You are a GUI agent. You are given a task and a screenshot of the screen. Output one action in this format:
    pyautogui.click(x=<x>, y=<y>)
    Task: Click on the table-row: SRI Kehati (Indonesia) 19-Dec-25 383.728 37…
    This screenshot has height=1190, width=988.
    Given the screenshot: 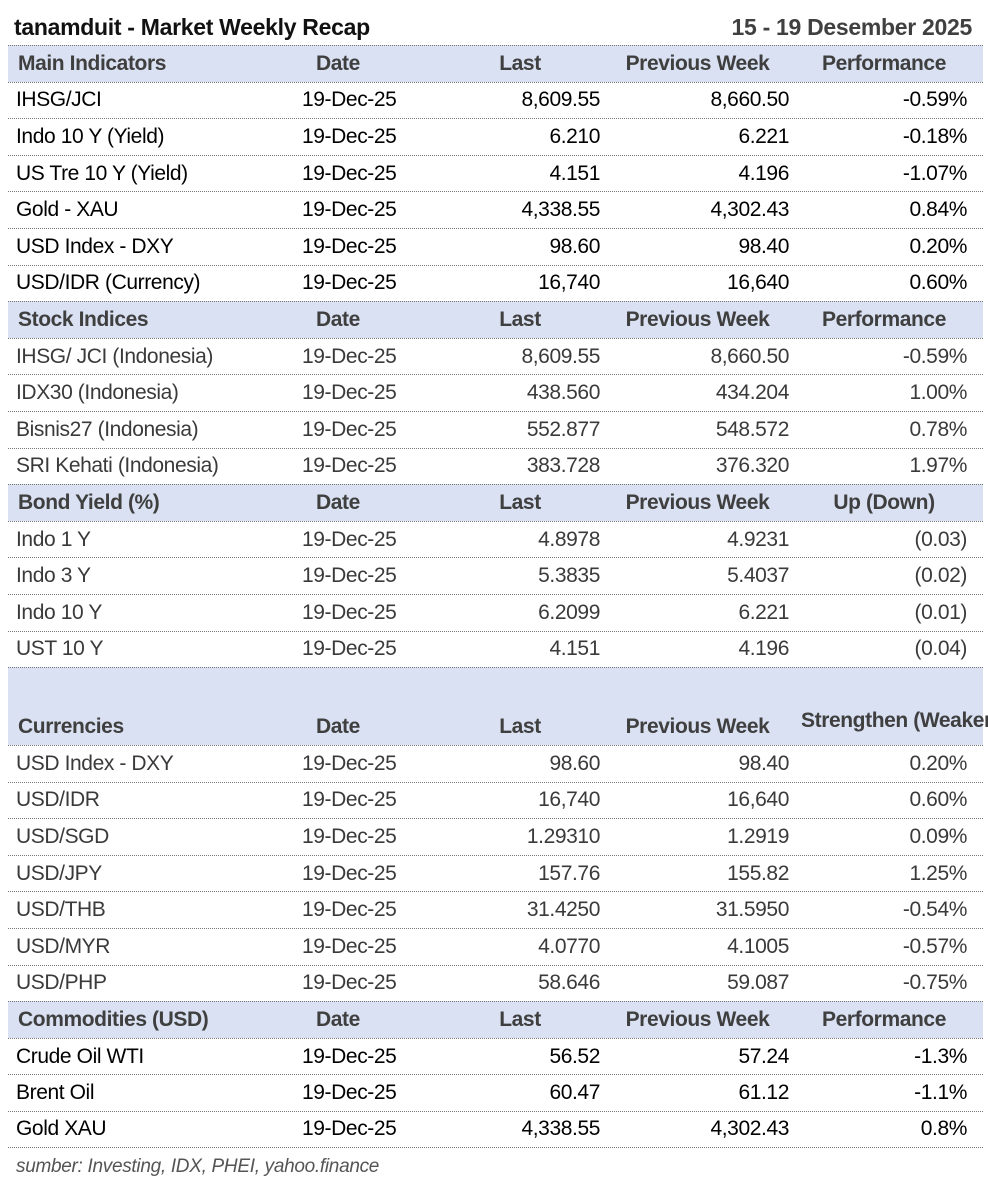 What is the action you would take?
    pyautogui.click(x=495, y=466)
    